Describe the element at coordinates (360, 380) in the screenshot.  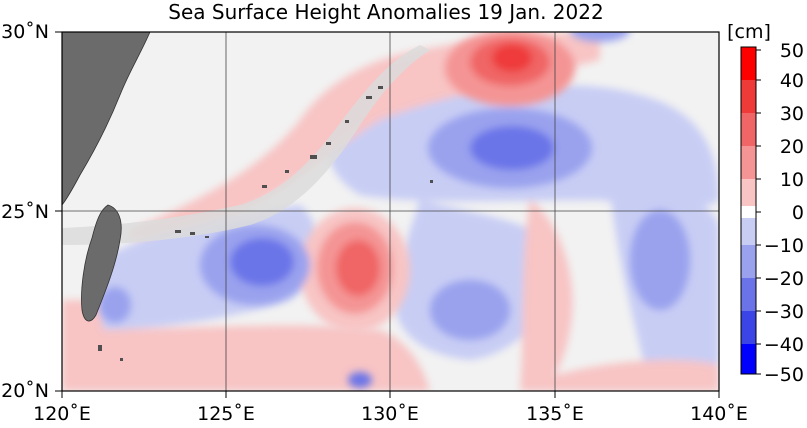
I see `cold-patch-south` at that location.